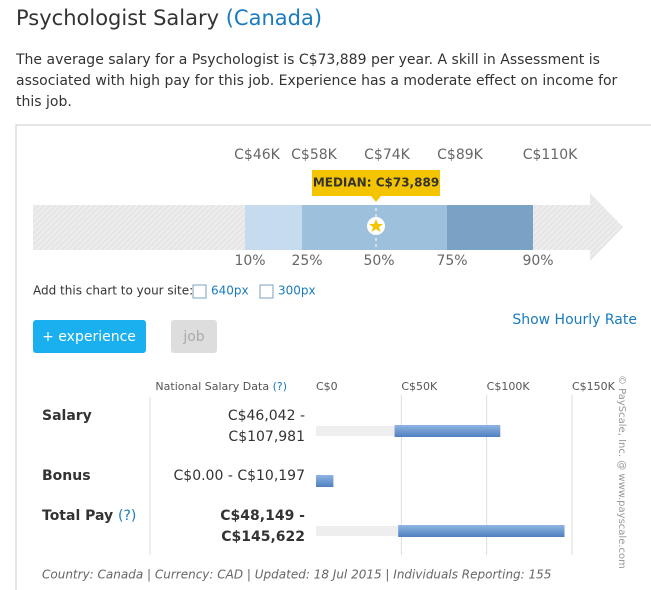 This screenshot has width=651, height=590. What do you see at coordinates (327, 386) in the screenshot?
I see `x-tick-label: C$0` at bounding box center [327, 386].